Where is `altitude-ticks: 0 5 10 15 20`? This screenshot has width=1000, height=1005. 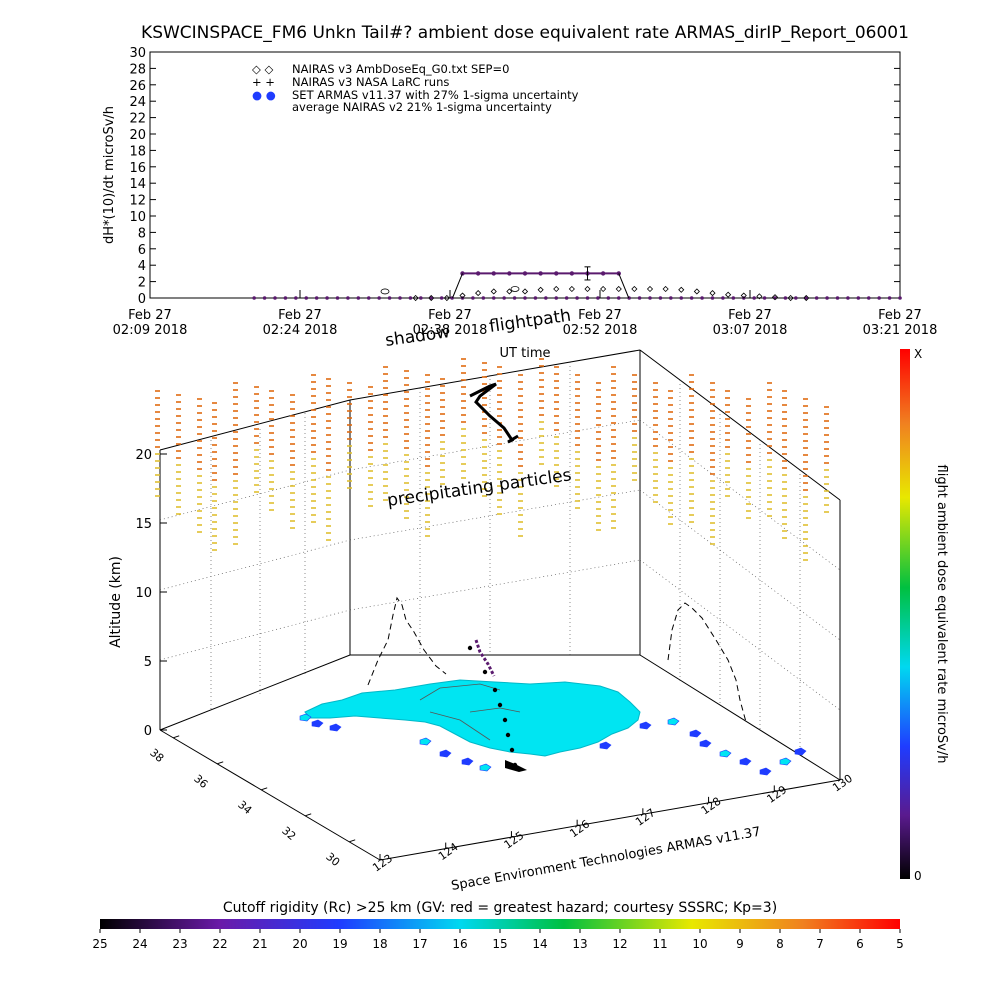 altitude-ticks: 0 5 10 15 20 is located at coordinates (151, 593).